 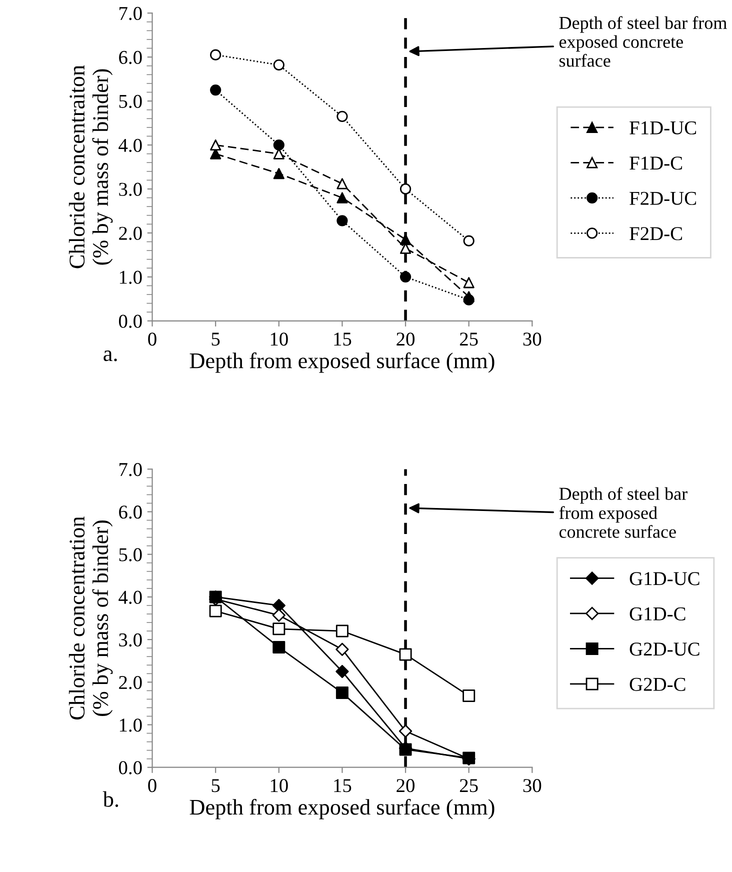 What do you see at coordinates (90, 166) in the screenshot?
I see `y-axis-title: Chloride concentraiton (% by mass of binder)` at bounding box center [90, 166].